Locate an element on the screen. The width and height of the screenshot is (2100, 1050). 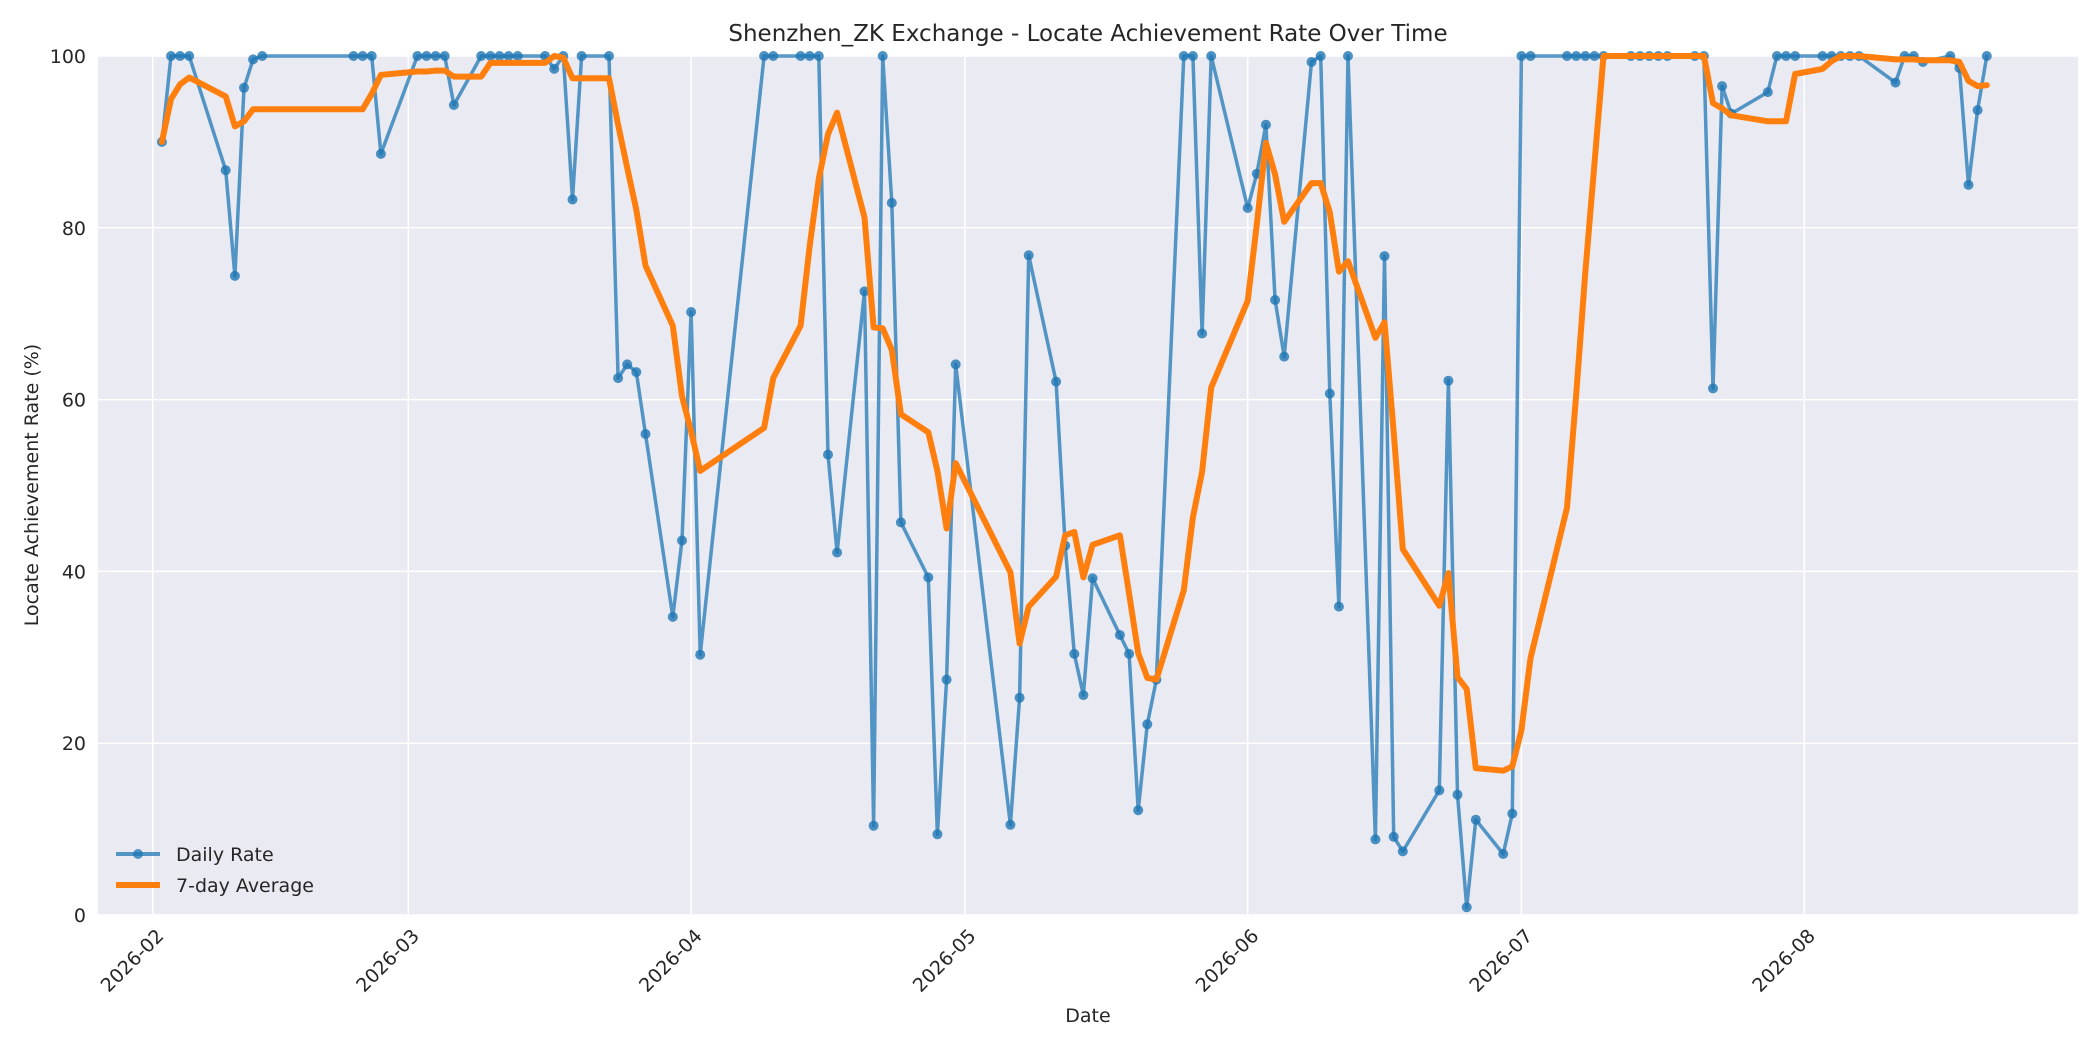
y-axis-ticks: 0 20 40 60 80 100 is located at coordinates (68, 486).